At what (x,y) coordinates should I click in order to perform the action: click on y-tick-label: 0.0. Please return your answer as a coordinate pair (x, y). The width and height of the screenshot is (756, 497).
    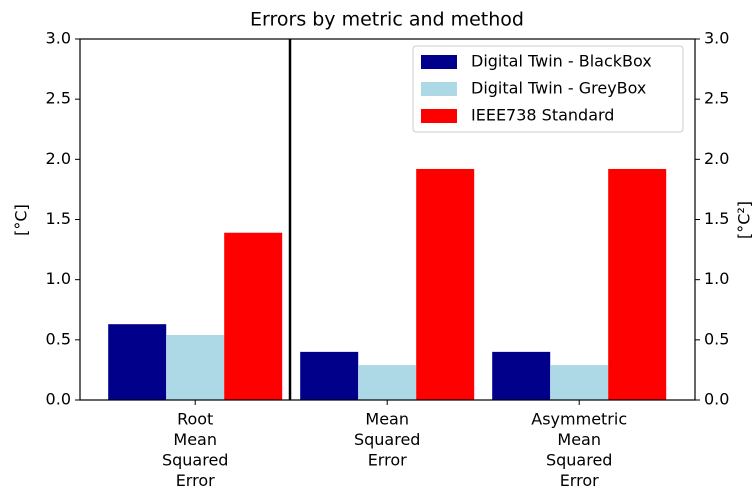
    Looking at the image, I should click on (58, 399).